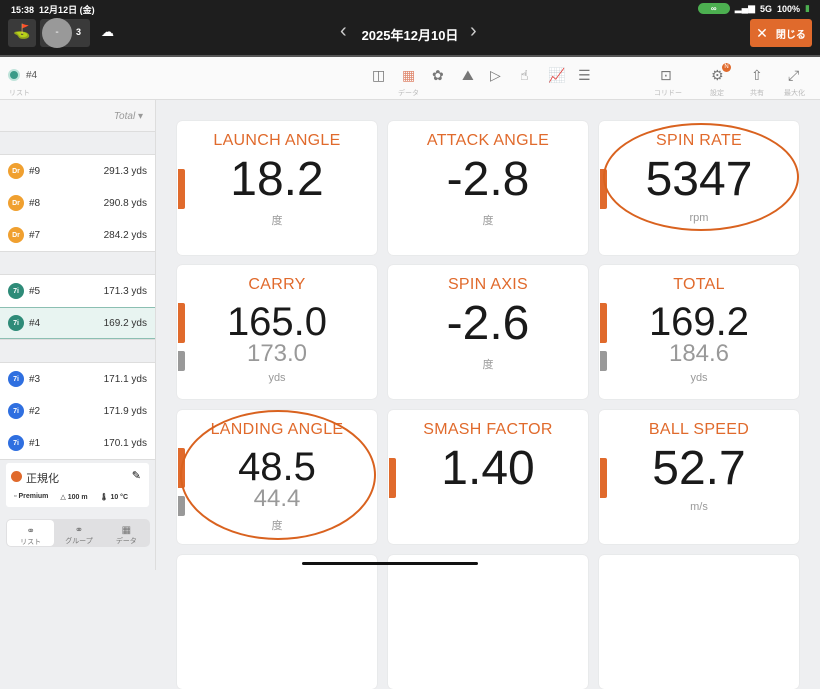 The image size is (820, 689). What do you see at coordinates (717, 75) in the screenshot?
I see `settings-icon: ⚙` at bounding box center [717, 75].